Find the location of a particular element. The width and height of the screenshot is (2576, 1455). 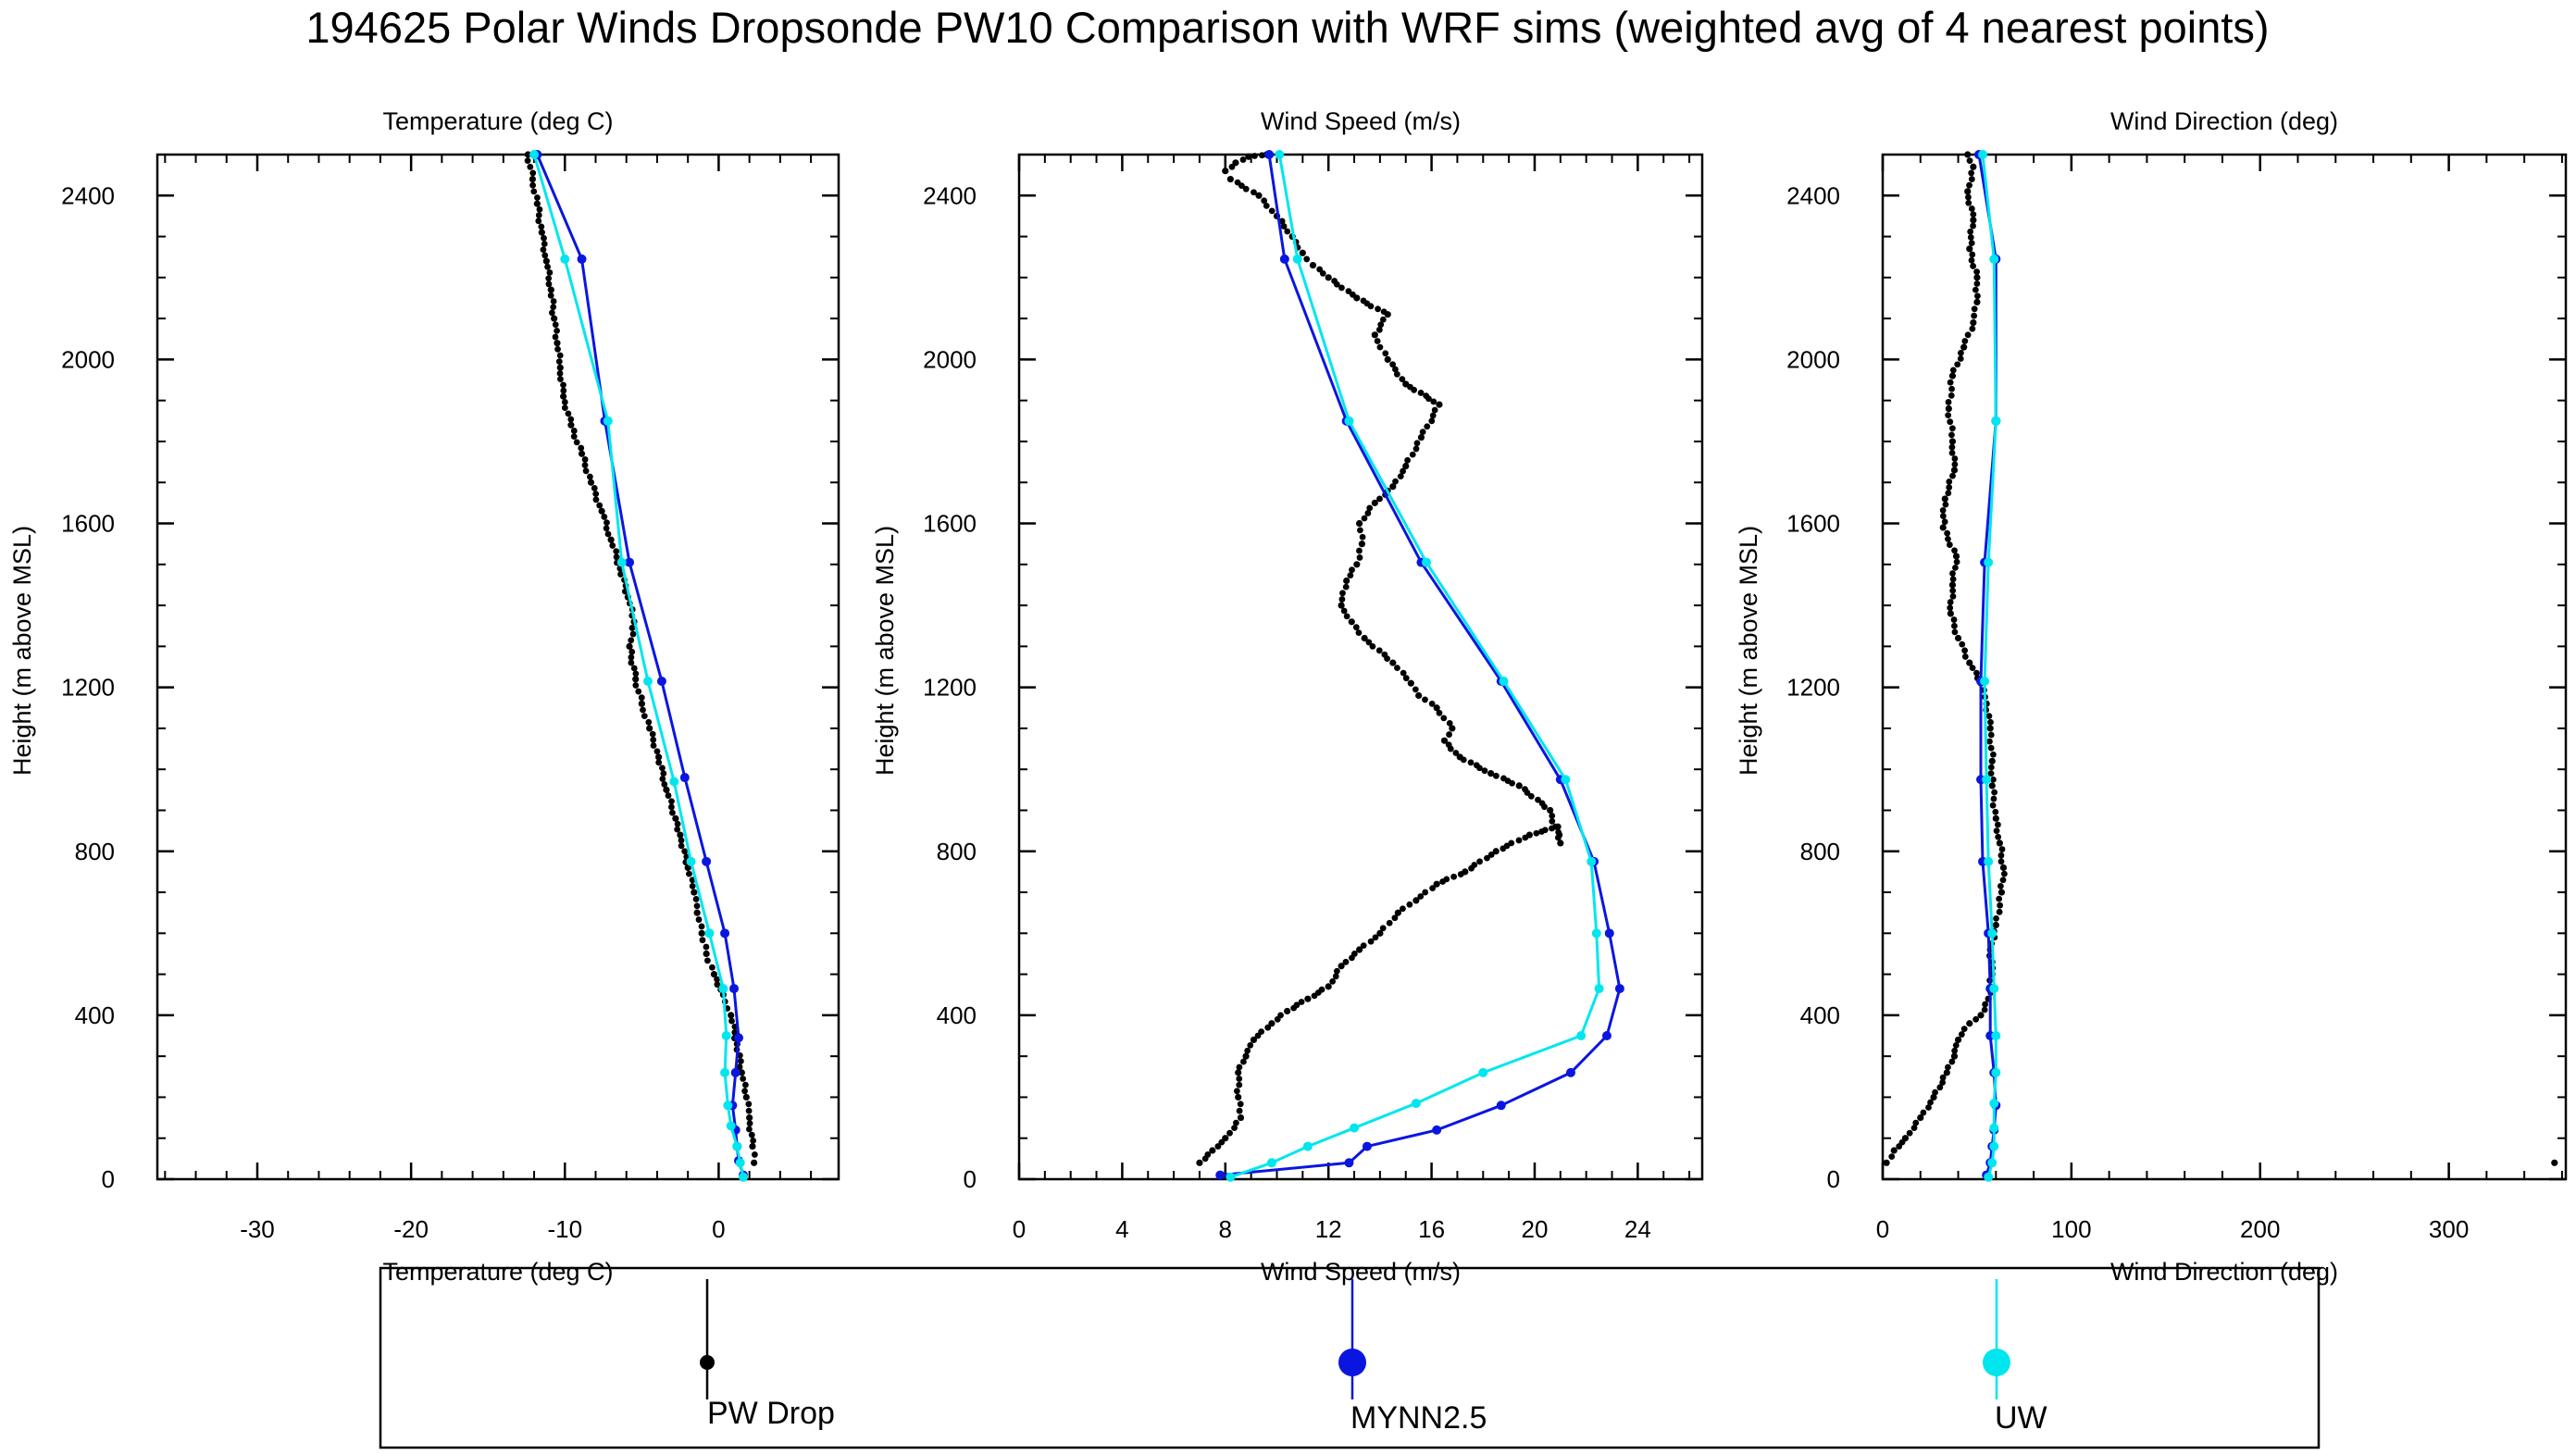

dir-x-tick-label: 100 is located at coordinates (2071, 1229).